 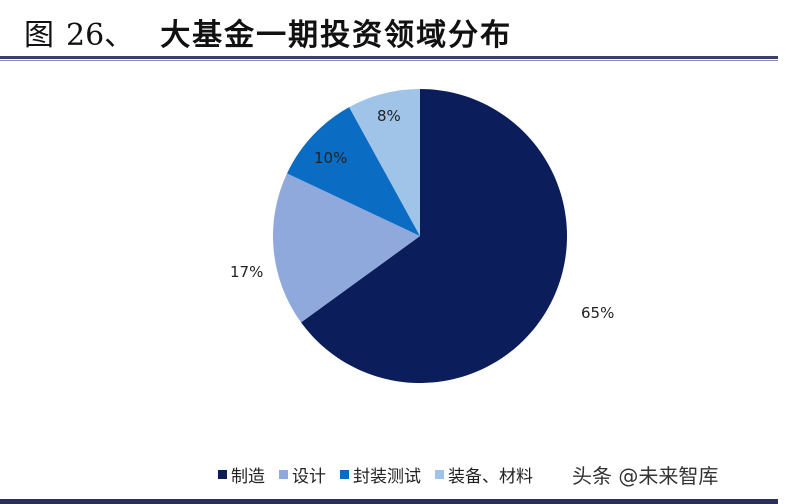 I want to click on watermark: 头条 @未来智库, so click(x=645, y=476).